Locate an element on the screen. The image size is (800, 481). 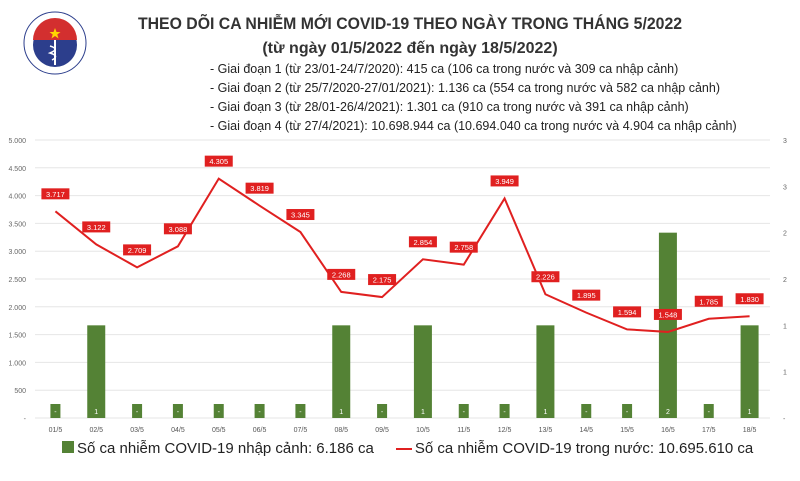
left-axis-tick: 2.000 is located at coordinates (17, 308).